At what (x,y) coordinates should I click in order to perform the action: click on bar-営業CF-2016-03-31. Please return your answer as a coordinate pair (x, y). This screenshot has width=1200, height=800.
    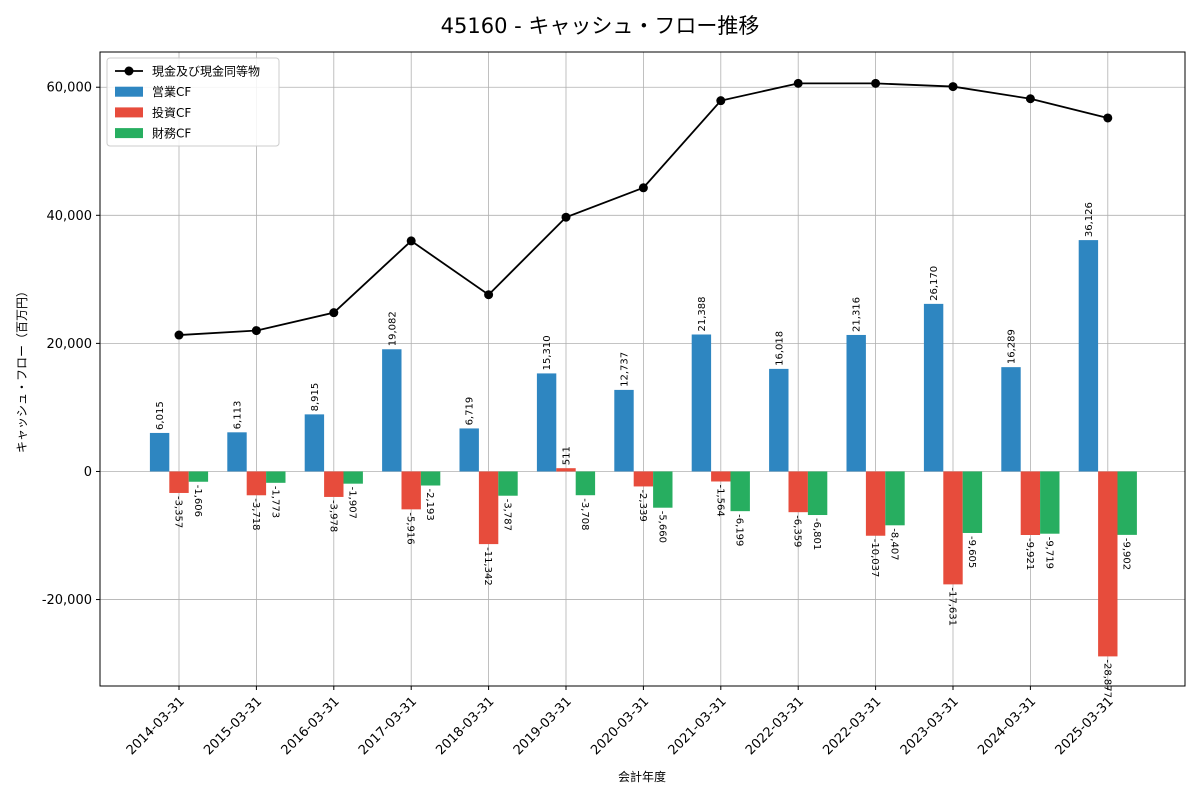
    Looking at the image, I should click on (314, 443).